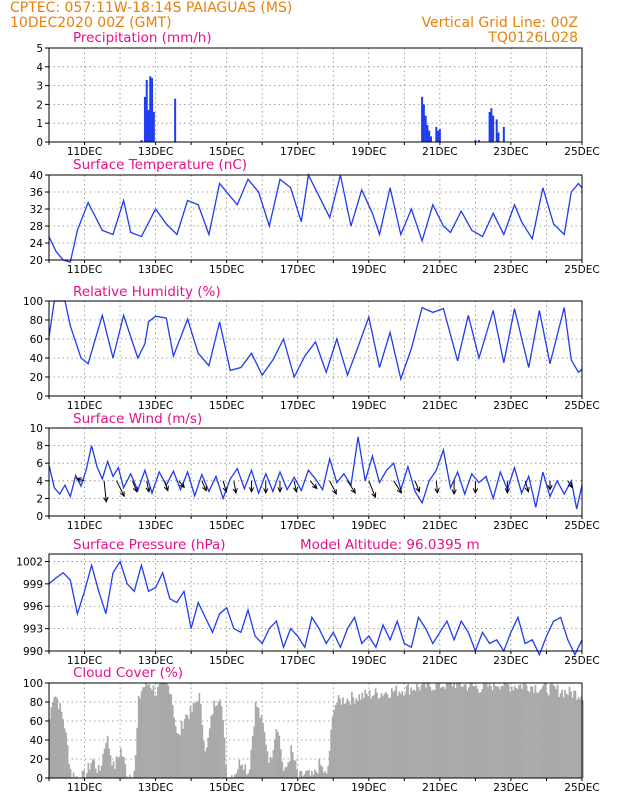 Image resolution: width=618 pixels, height=800 pixels. What do you see at coordinates (36, 210) in the screenshot?
I see `temp-ytick-label: 32` at bounding box center [36, 210].